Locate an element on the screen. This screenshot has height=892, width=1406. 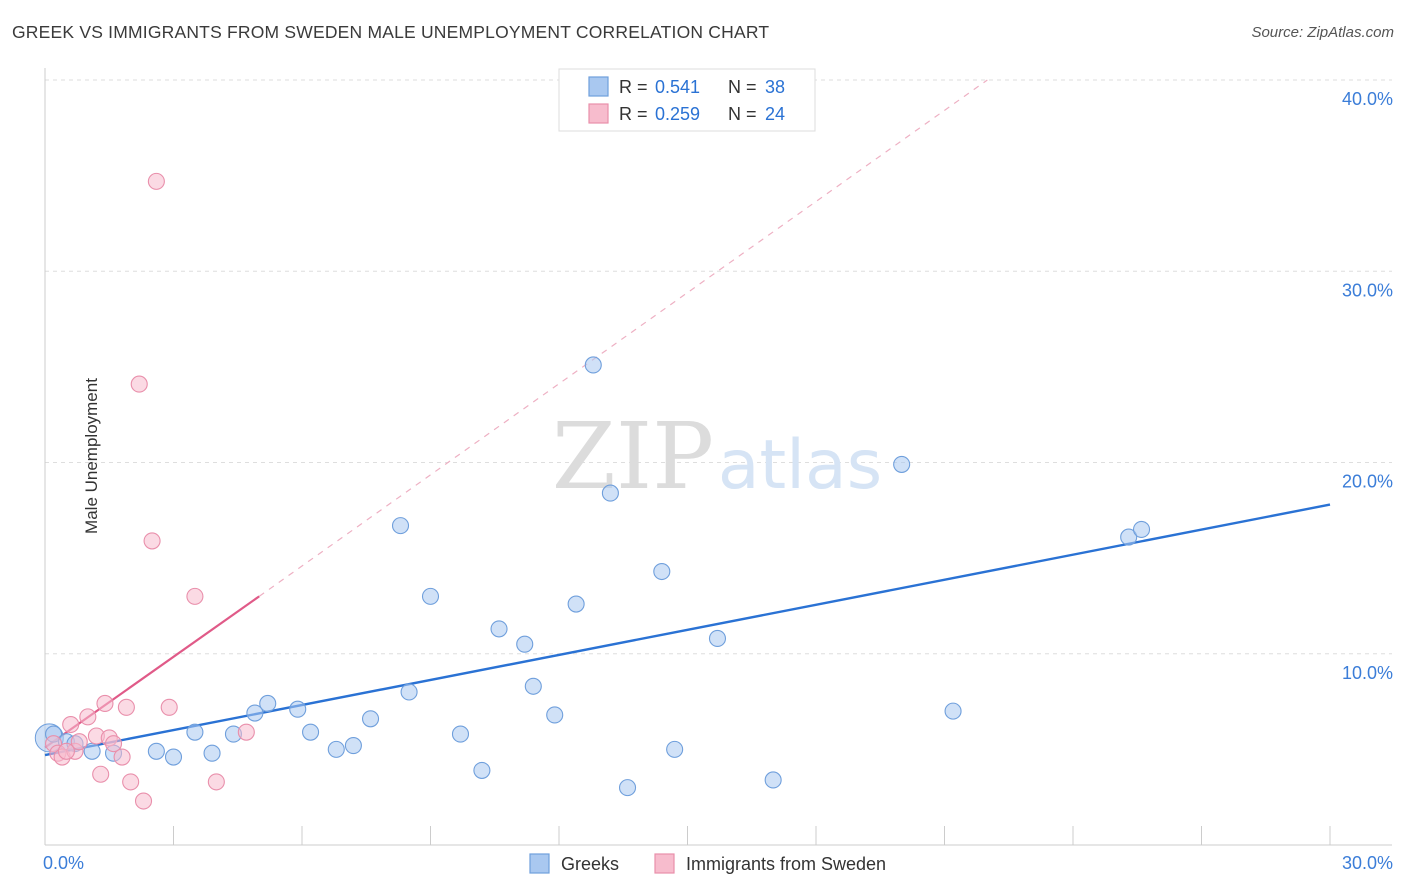
watermark: ZIP atlas is located at coordinates (717, 456).